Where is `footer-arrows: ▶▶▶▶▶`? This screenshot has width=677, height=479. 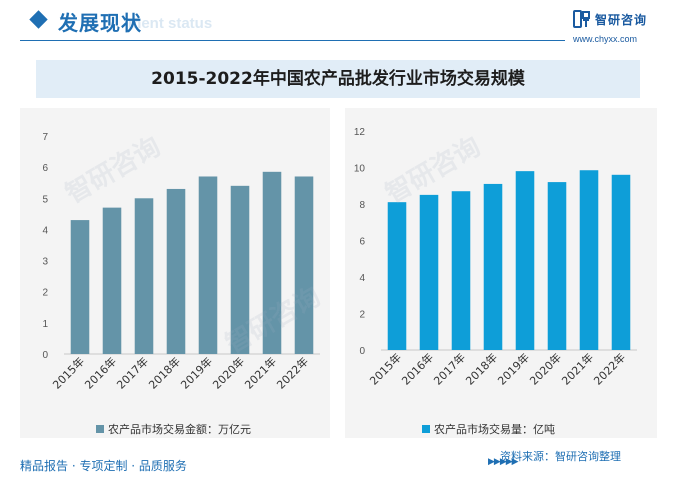
footer-arrows: ▶▶▶▶▶ is located at coordinates (503, 462).